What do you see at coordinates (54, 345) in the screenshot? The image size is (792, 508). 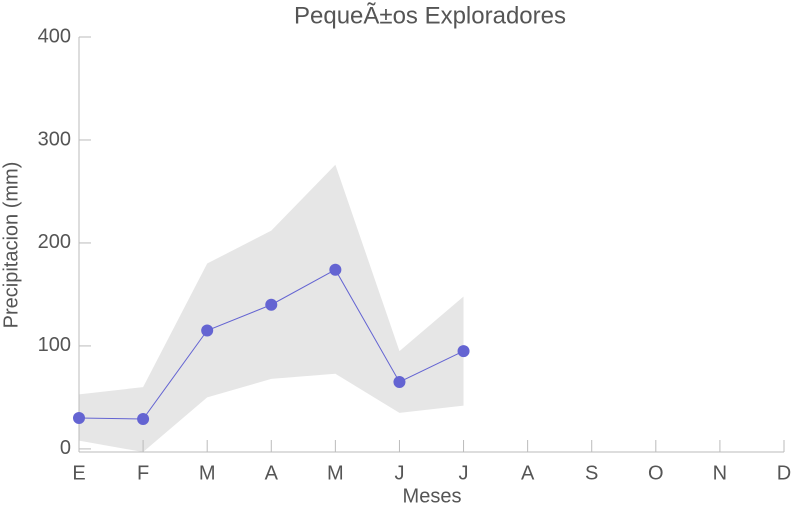 I see `y-tick-label: 100` at bounding box center [54, 345].